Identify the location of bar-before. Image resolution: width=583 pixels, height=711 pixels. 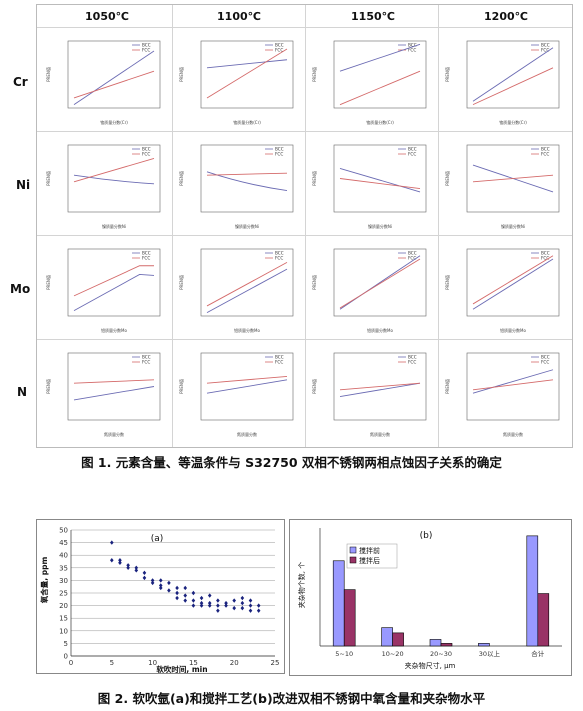
(338, 603).